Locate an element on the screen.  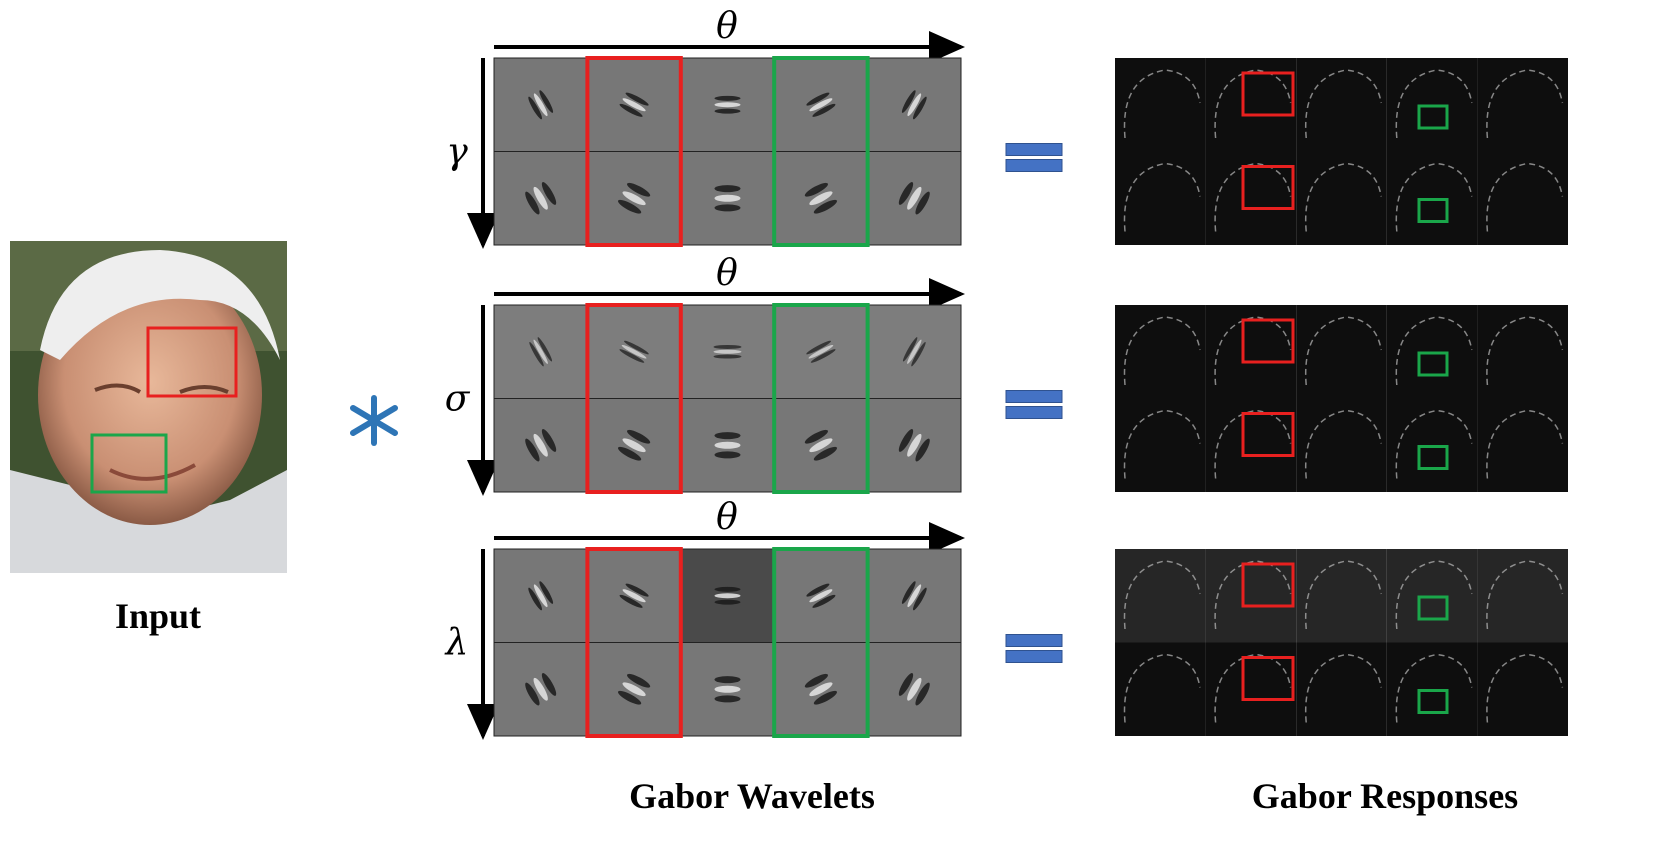
responses-caption: Gabor Responses is located at coordinates (1385, 796).